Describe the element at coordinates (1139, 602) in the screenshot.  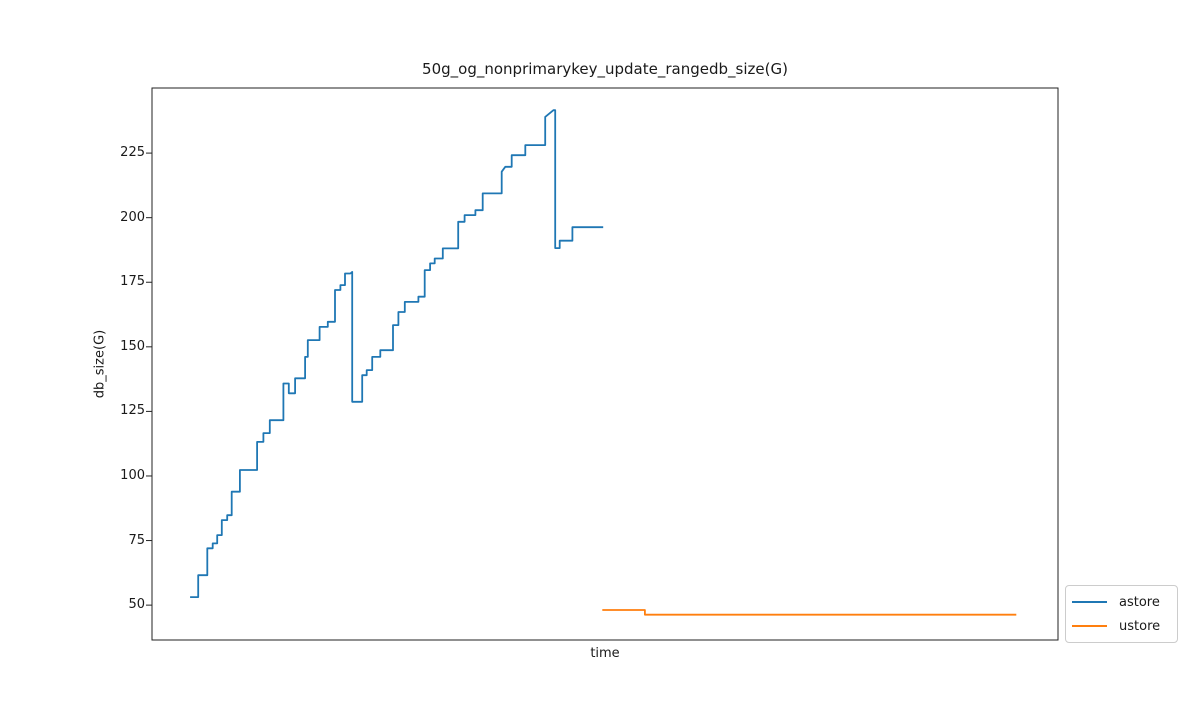
I see `legend-label-astore: astore` at that location.